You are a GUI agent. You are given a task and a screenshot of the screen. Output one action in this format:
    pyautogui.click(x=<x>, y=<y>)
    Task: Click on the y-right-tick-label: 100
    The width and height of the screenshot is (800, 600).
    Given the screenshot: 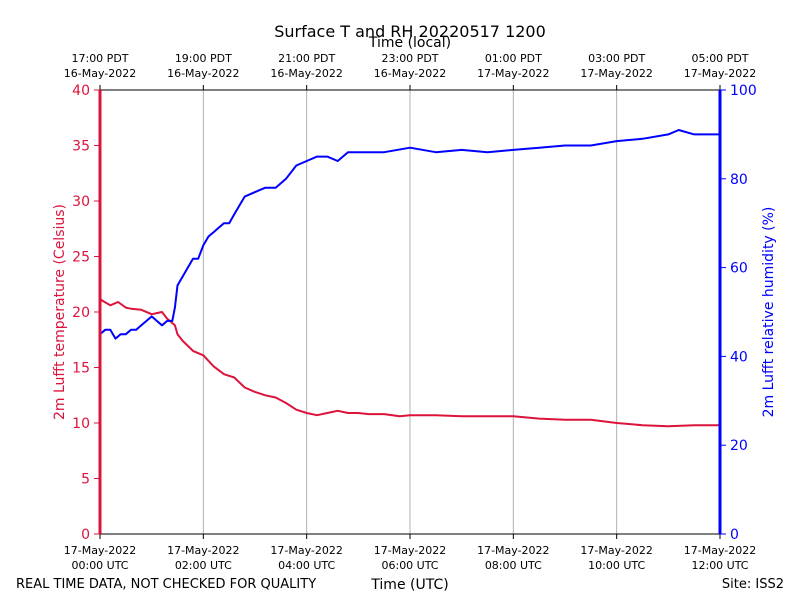 What is the action you would take?
    pyautogui.click(x=743, y=91)
    